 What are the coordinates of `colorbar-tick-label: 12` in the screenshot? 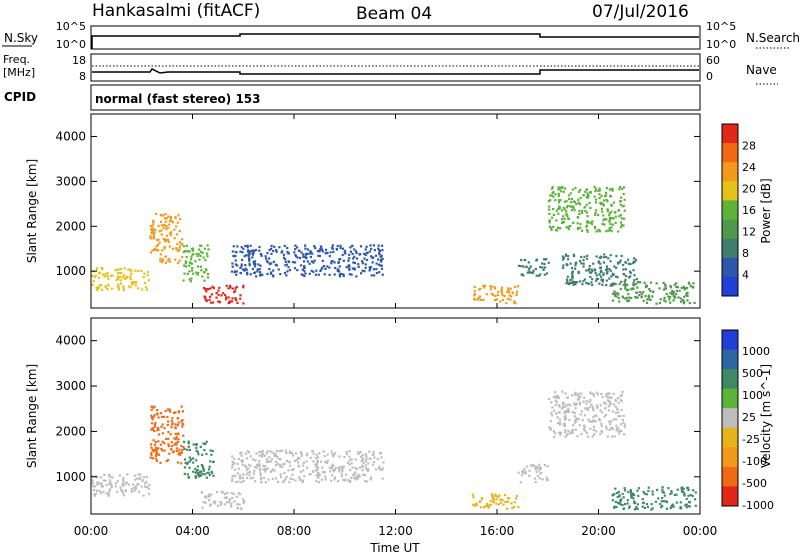 It's located at (749, 232).